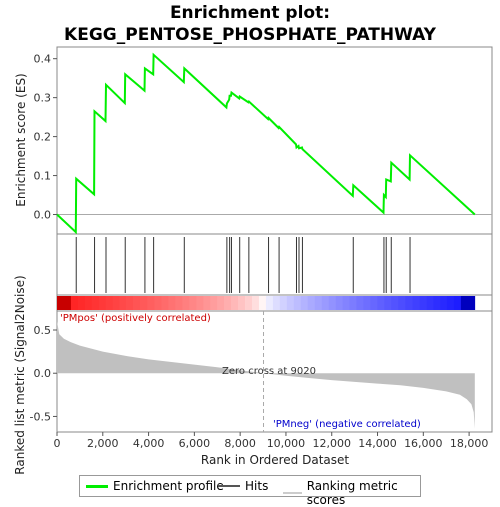 The height and width of the screenshot is (507, 500). What do you see at coordinates (377, 443) in the screenshot?
I see `x-tick-label-7: 14,000` at bounding box center [377, 443].